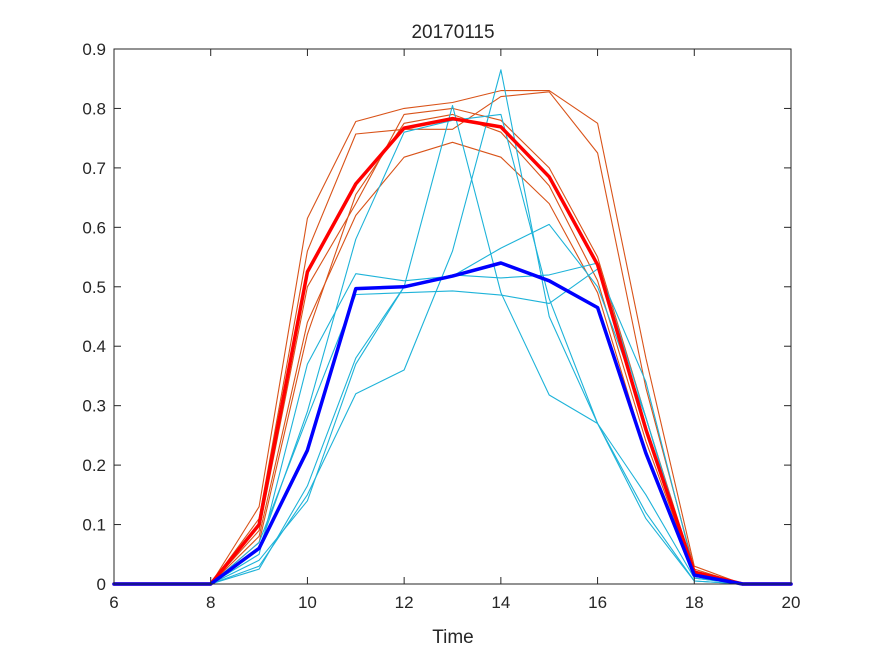 The width and height of the screenshot is (875, 661). I want to click on x-tick-label: 16, so click(597, 602).